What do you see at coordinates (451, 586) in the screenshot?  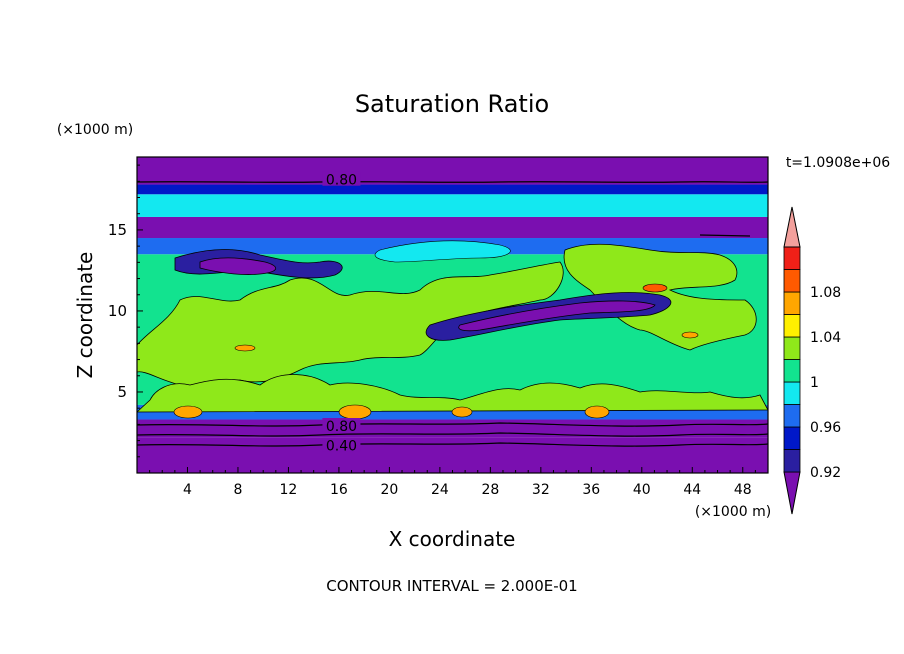 I see `contour-interval-footer: CONTOUR INTERVAL = 2.000E-01` at bounding box center [451, 586].